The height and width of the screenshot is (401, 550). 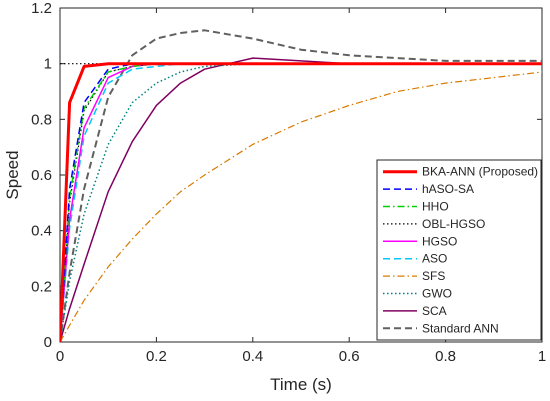 What do you see at coordinates (48, 64) in the screenshot?
I see `y-tick-label: 1` at bounding box center [48, 64].